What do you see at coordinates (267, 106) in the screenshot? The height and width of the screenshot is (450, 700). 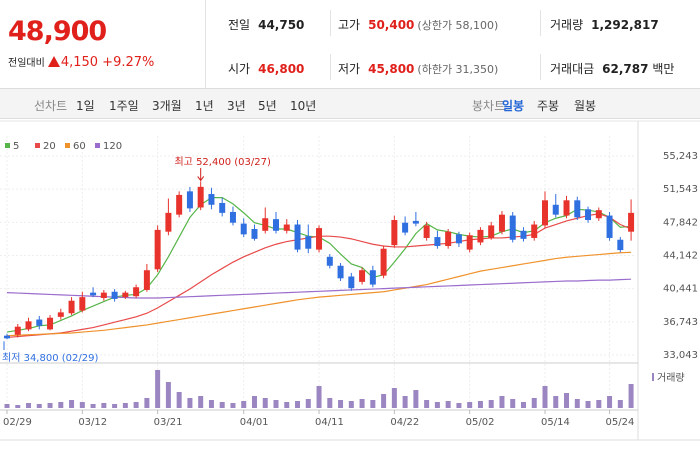 I see `period-tab: 5년` at bounding box center [267, 106].